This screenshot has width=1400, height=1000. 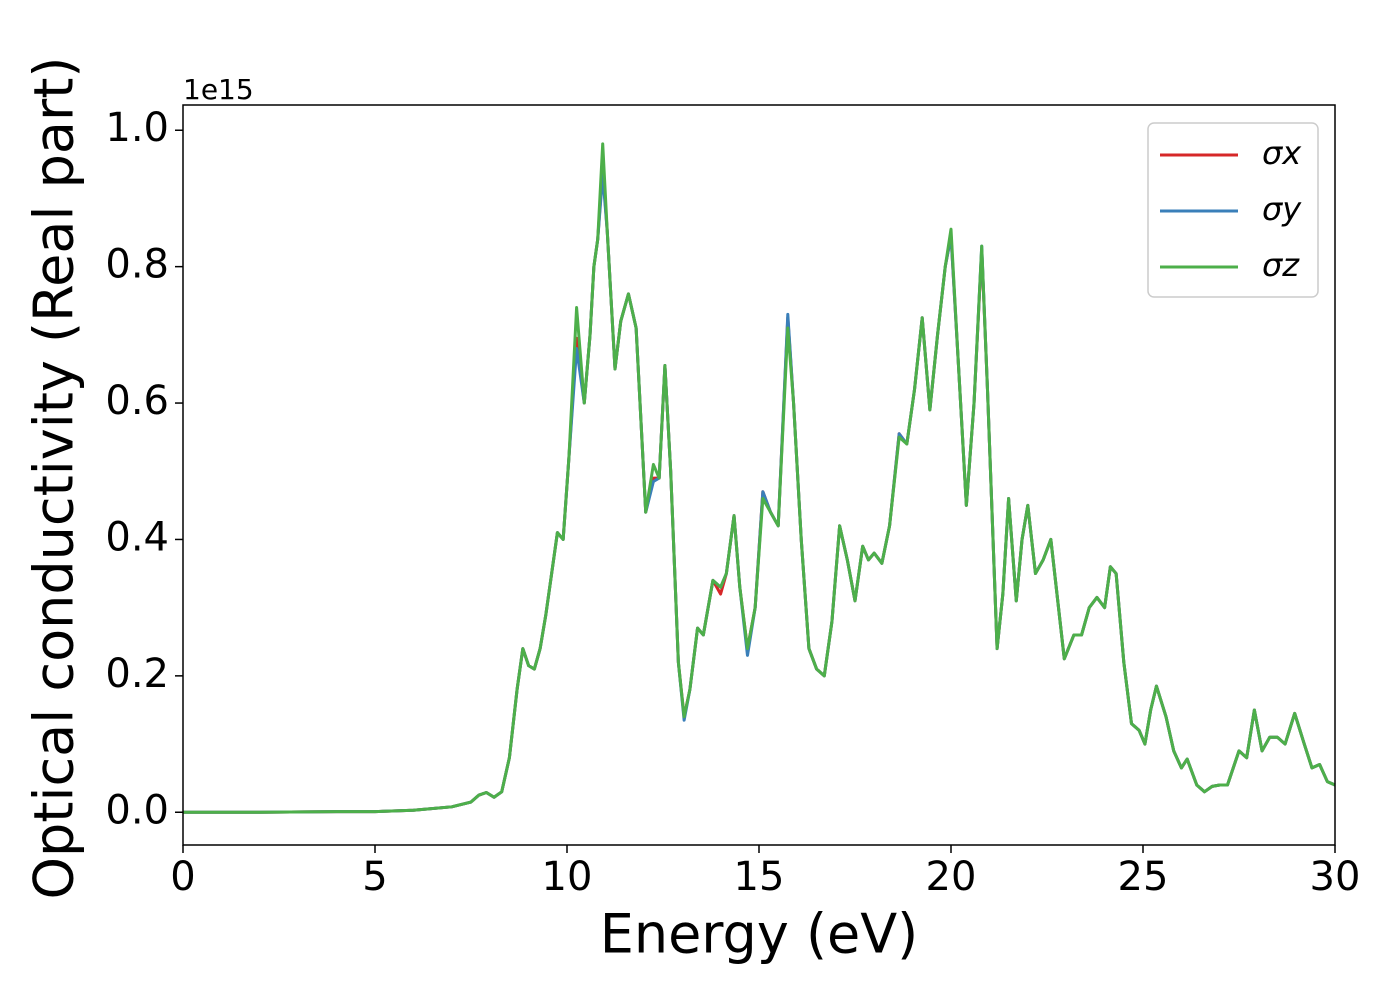 I want to click on y-axis-label: Optical conductivity (Real part), so click(x=54, y=478).